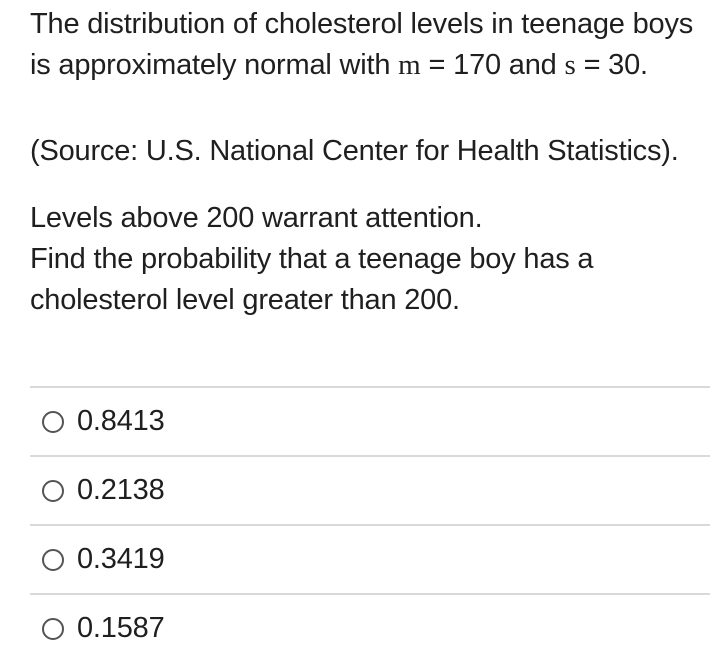  Describe the element at coordinates (121, 559) in the screenshot. I see `answer-option-label: 0.3419` at that location.